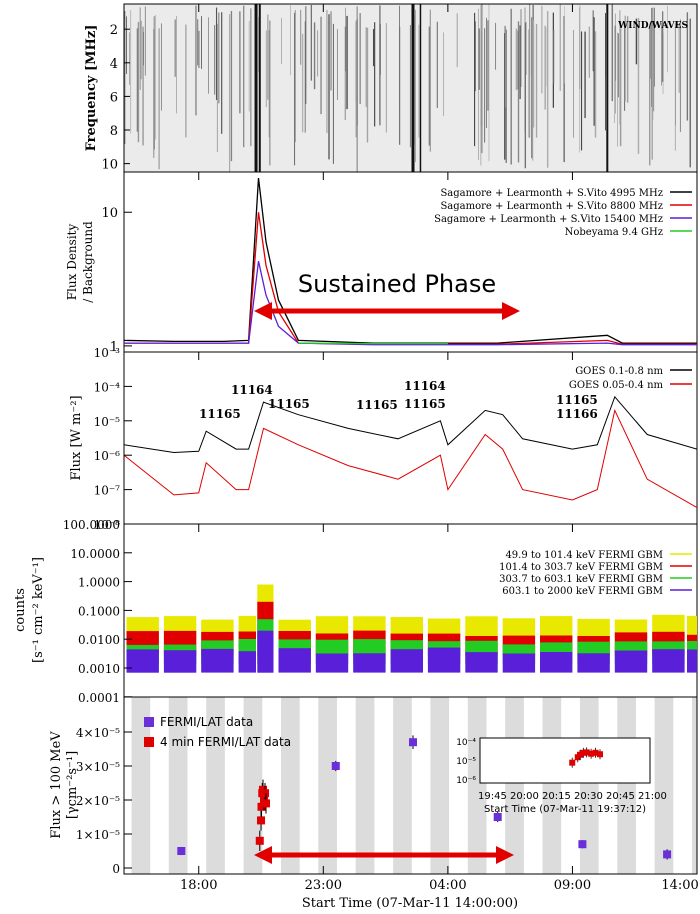 The width and height of the screenshot is (700, 914). What do you see at coordinates (198, 885) in the screenshot?
I see `xtick-label: 18:00` at bounding box center [198, 885].